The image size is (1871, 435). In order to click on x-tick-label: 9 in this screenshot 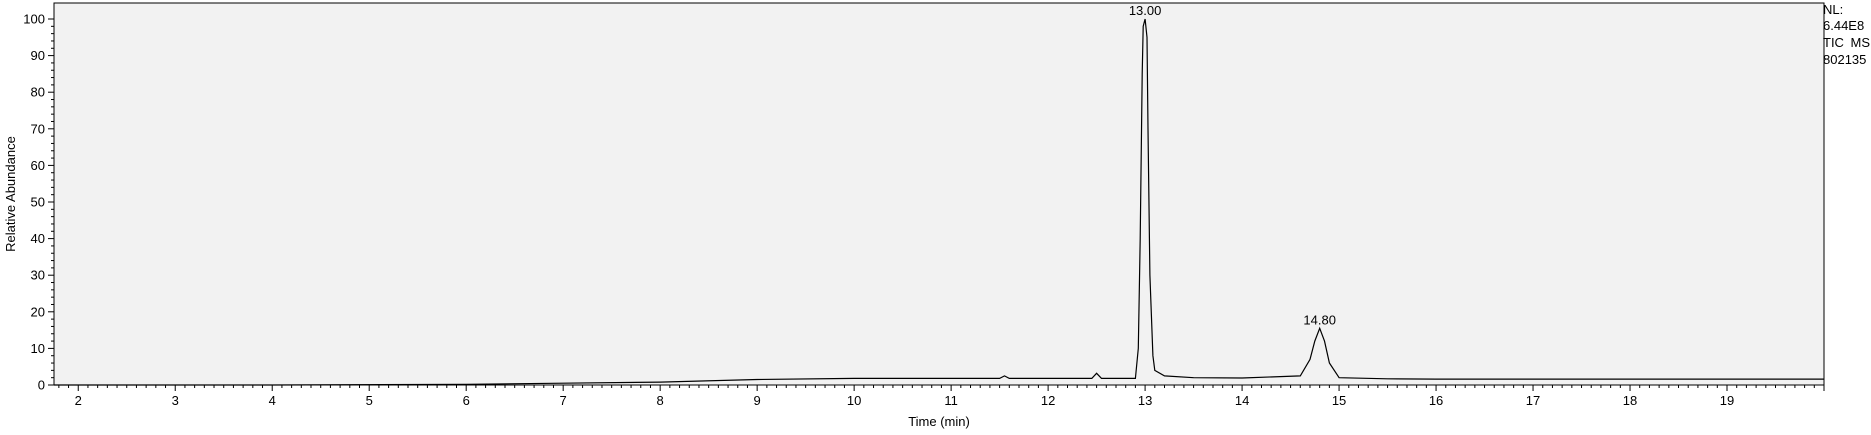, I will do `click(757, 400)`.